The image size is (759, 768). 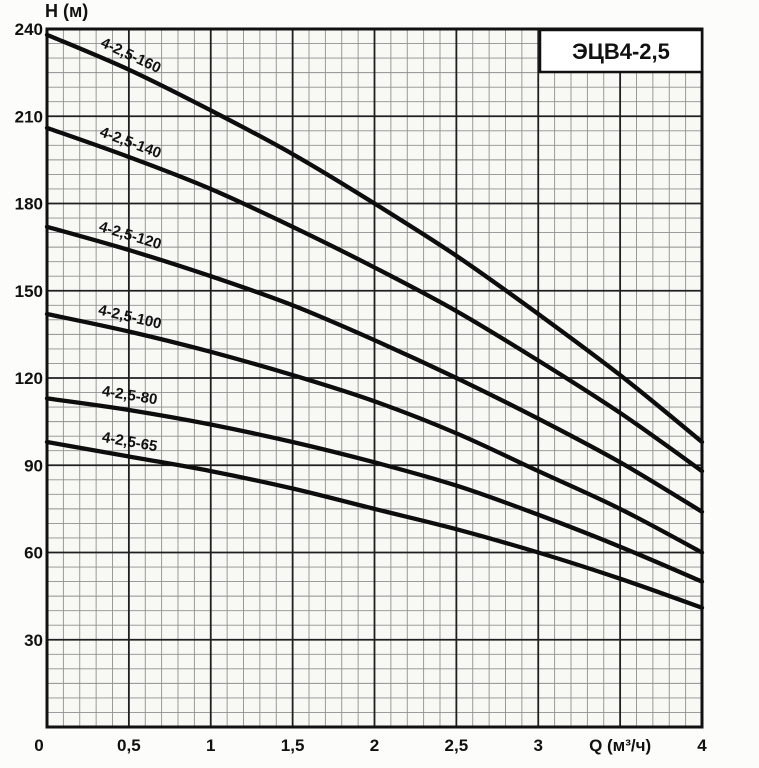 I want to click on y-tick-label: 210, so click(x=29, y=116).